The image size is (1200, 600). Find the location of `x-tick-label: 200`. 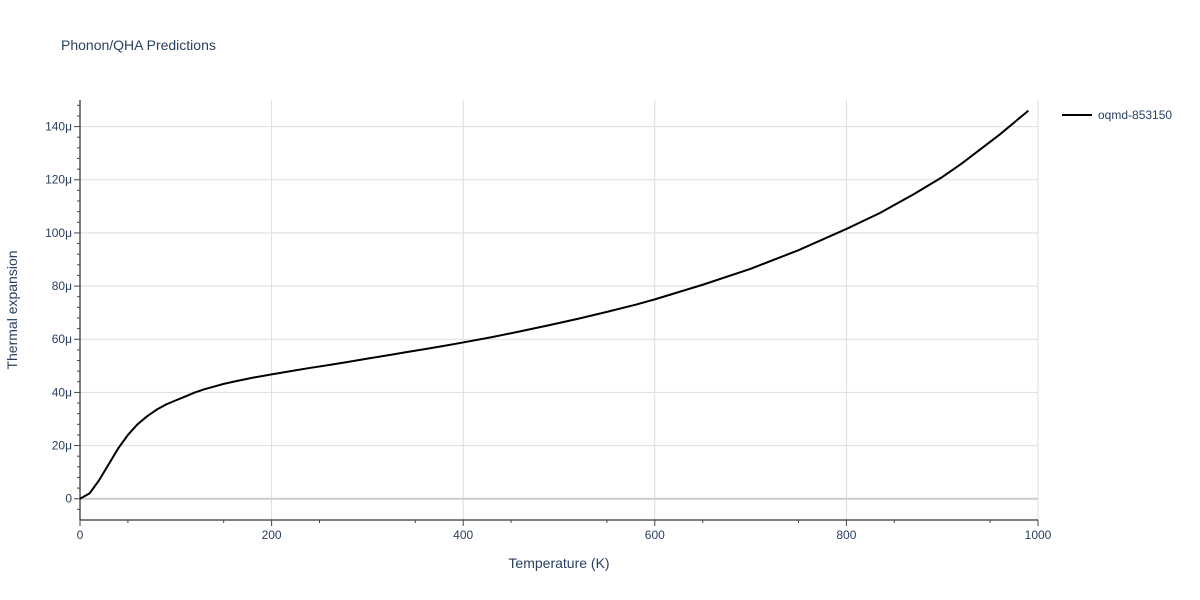

x-tick-label: 200 is located at coordinates (272, 535).